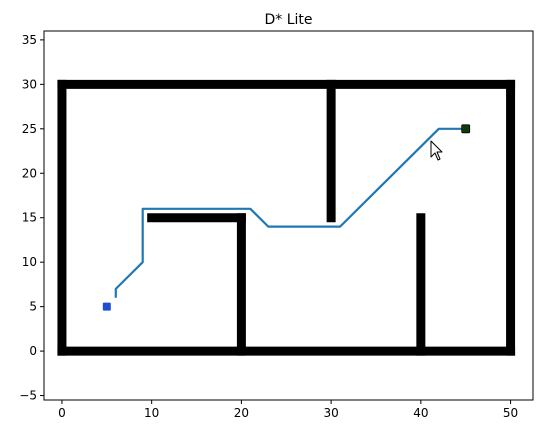 The height and width of the screenshot is (431, 557). Describe the element at coordinates (29, 173) in the screenshot. I see `y-tick-label: 20` at that location.